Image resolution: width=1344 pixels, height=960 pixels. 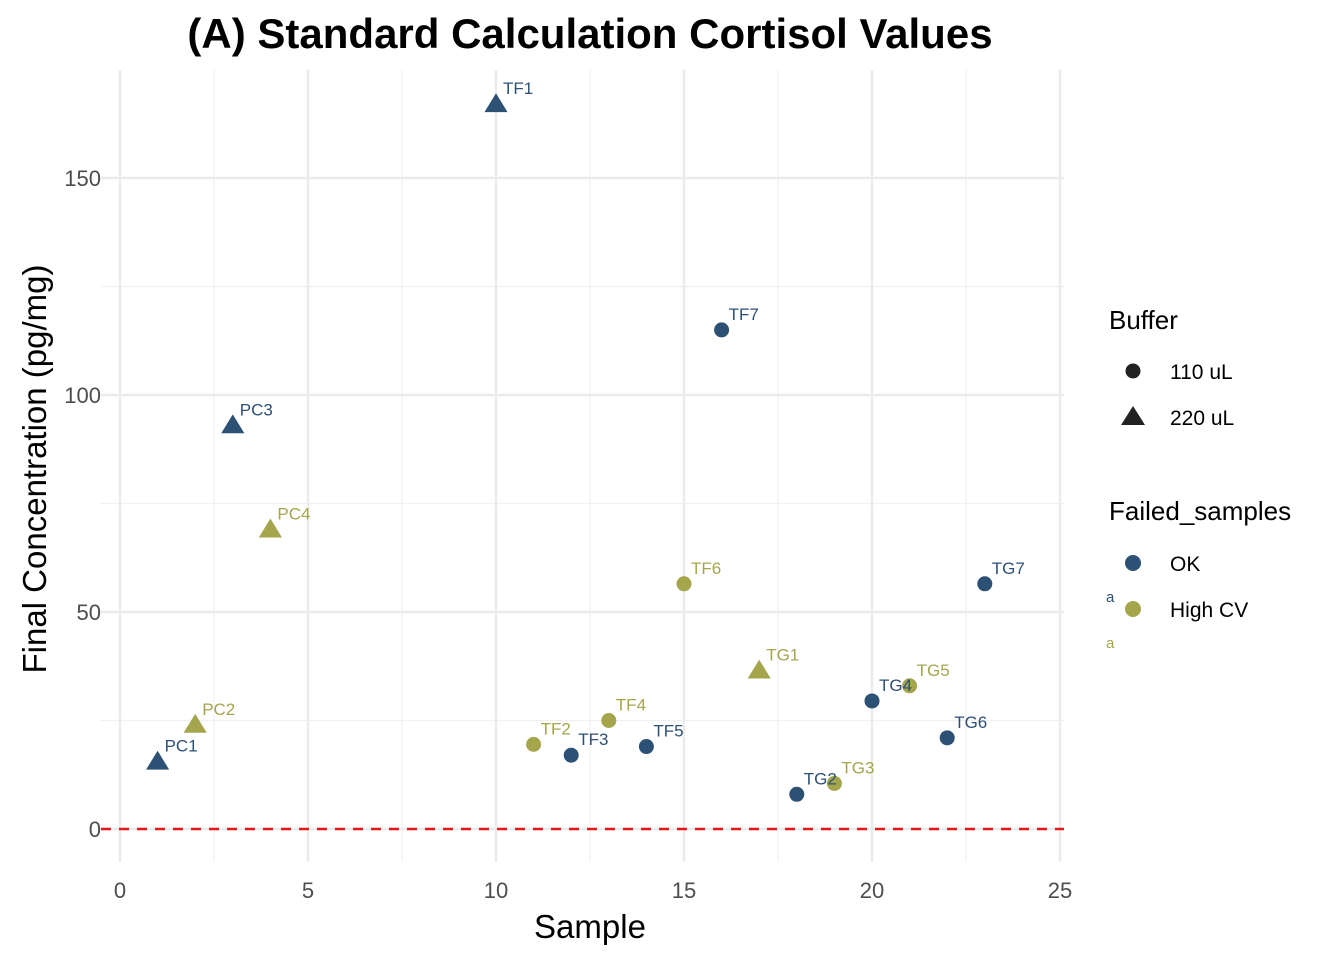 I want to click on x-tick-label: 25, so click(x=1060, y=890).